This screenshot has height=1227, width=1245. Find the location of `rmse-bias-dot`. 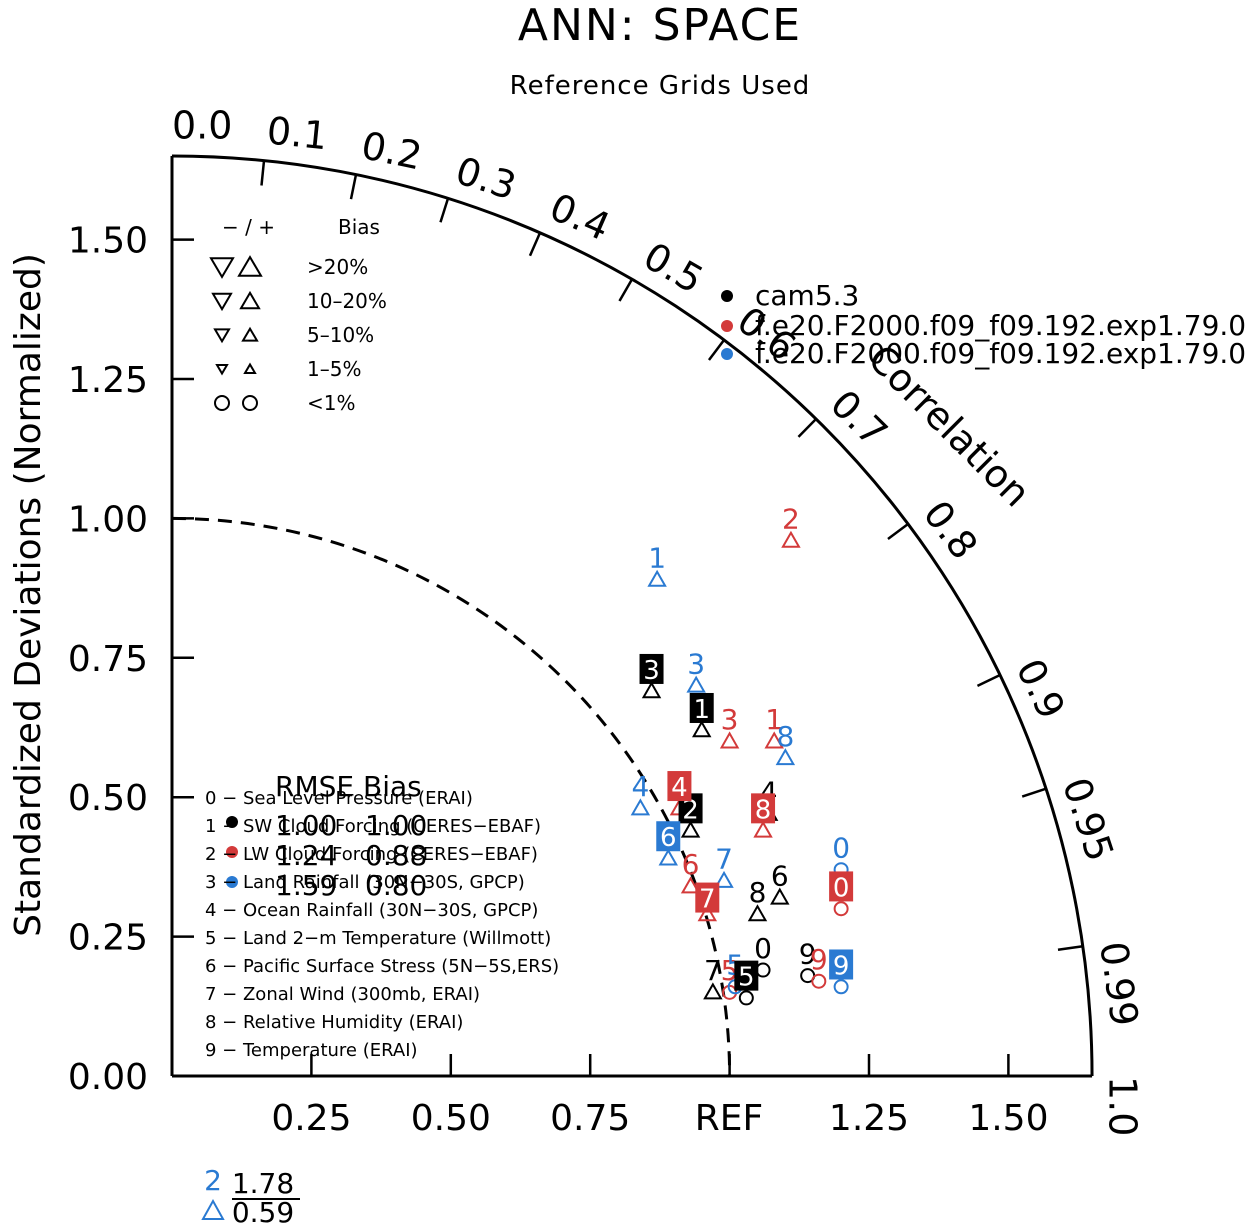

rmse-bias-dot is located at coordinates (232, 882).